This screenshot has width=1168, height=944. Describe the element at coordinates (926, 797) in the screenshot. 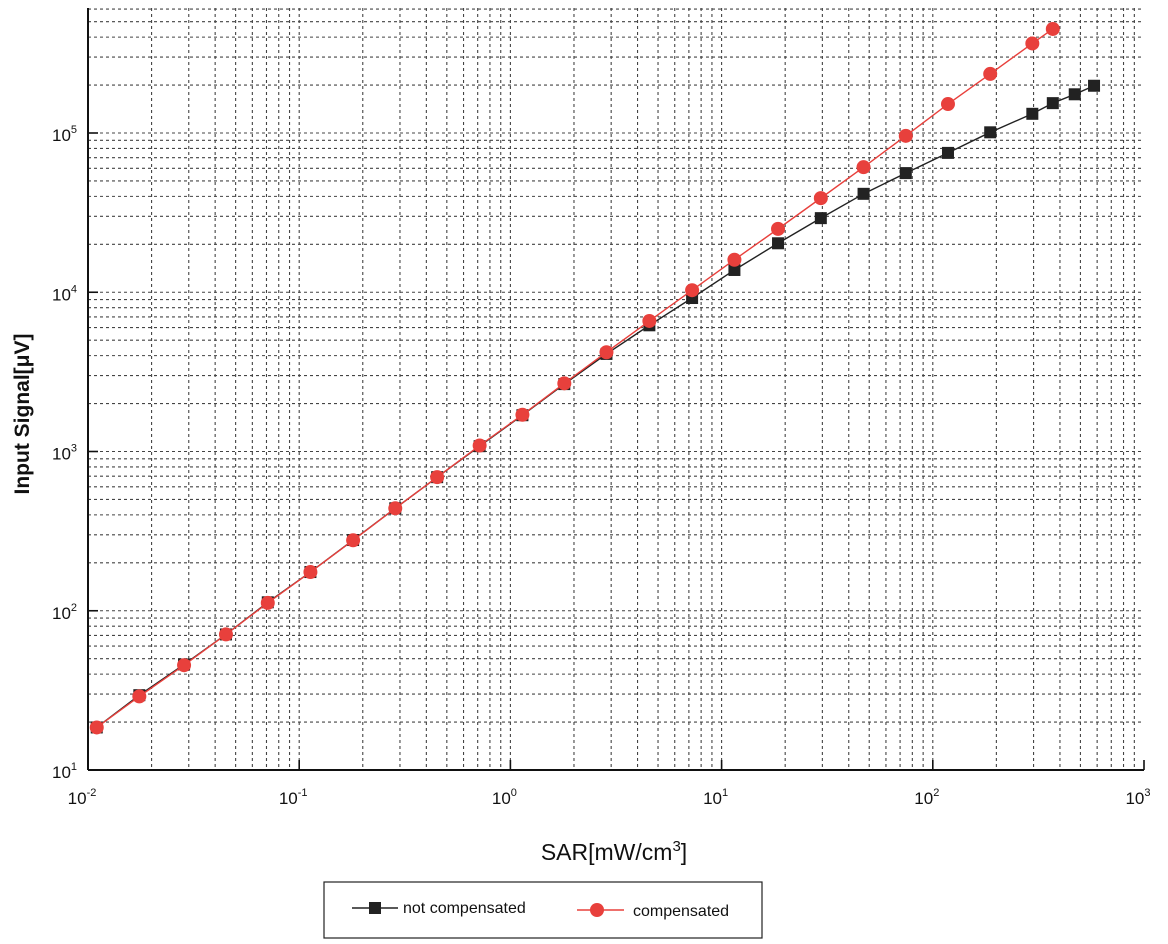

I see `x-tick-label: 10²` at that location.